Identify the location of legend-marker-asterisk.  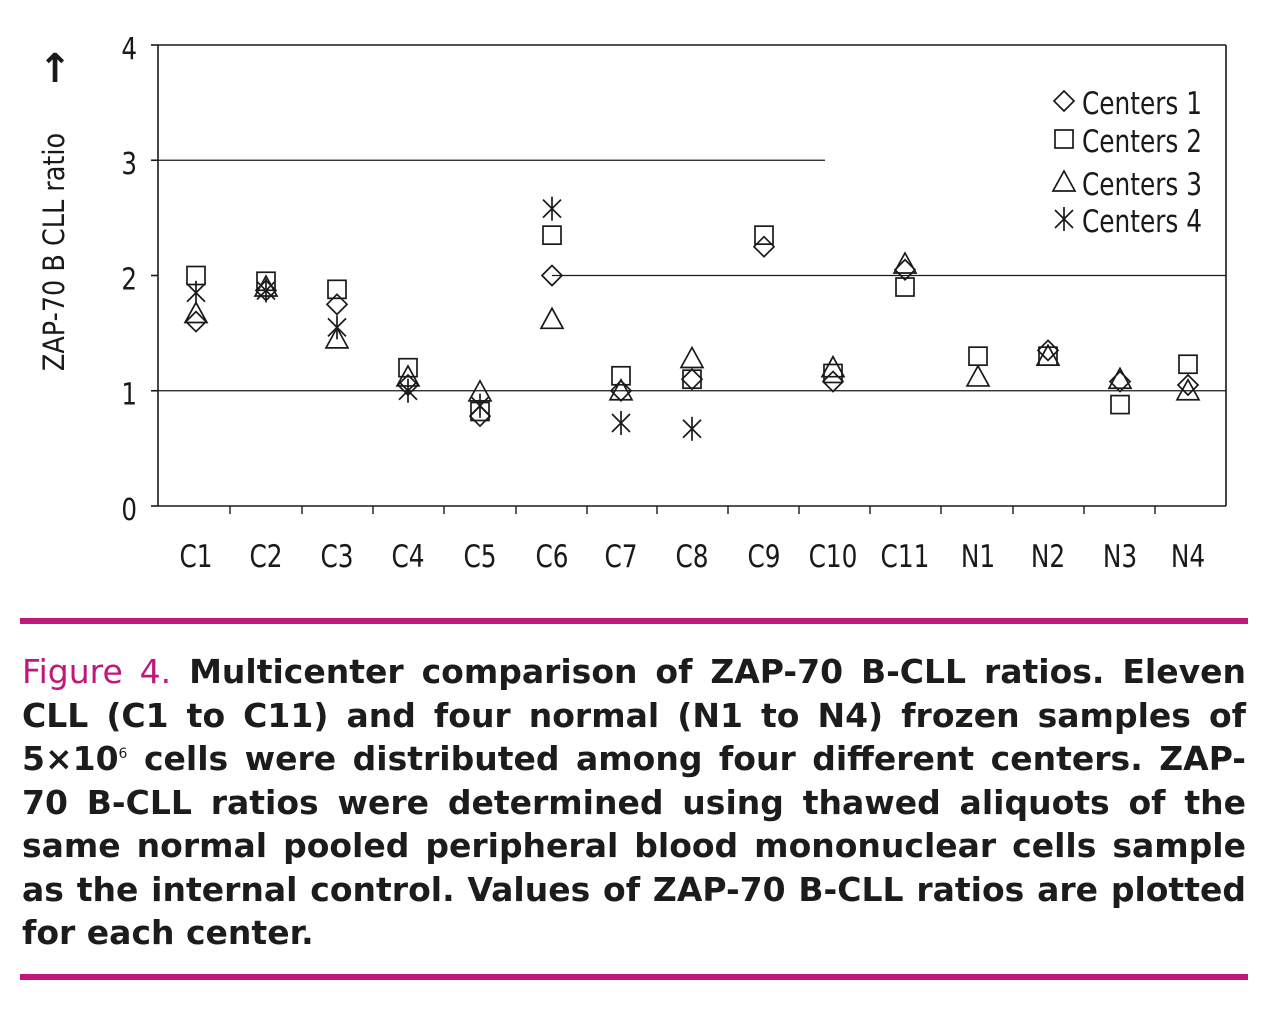
(1064, 219).